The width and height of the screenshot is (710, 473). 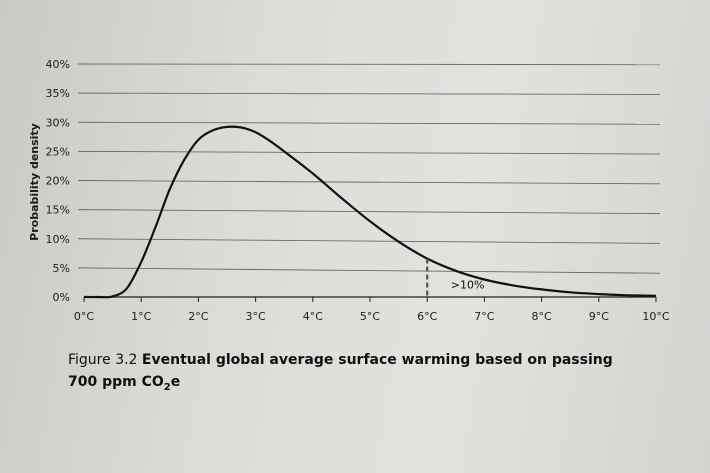 What do you see at coordinates (61, 268) in the screenshot?
I see `y-tick-label: 5%` at bounding box center [61, 268].